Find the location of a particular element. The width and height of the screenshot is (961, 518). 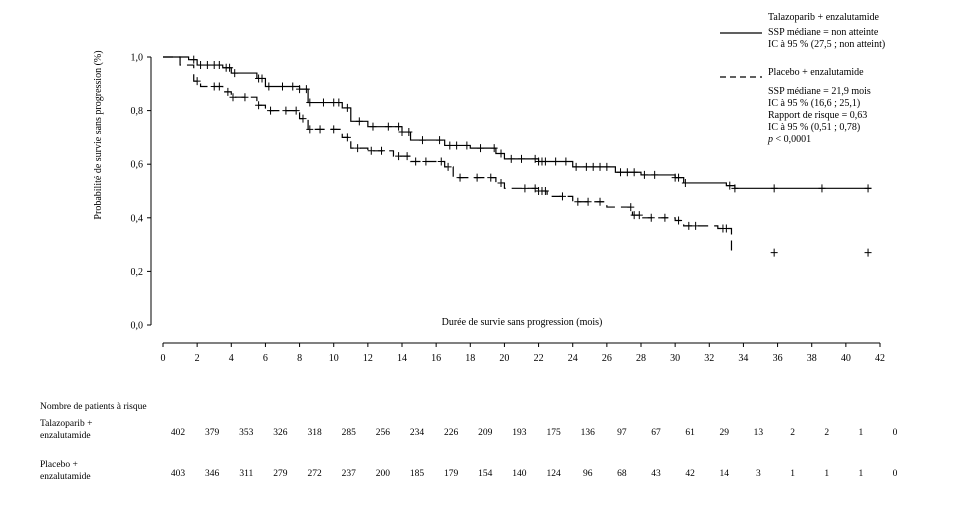

at-risk-count: 311 is located at coordinates (246, 474).